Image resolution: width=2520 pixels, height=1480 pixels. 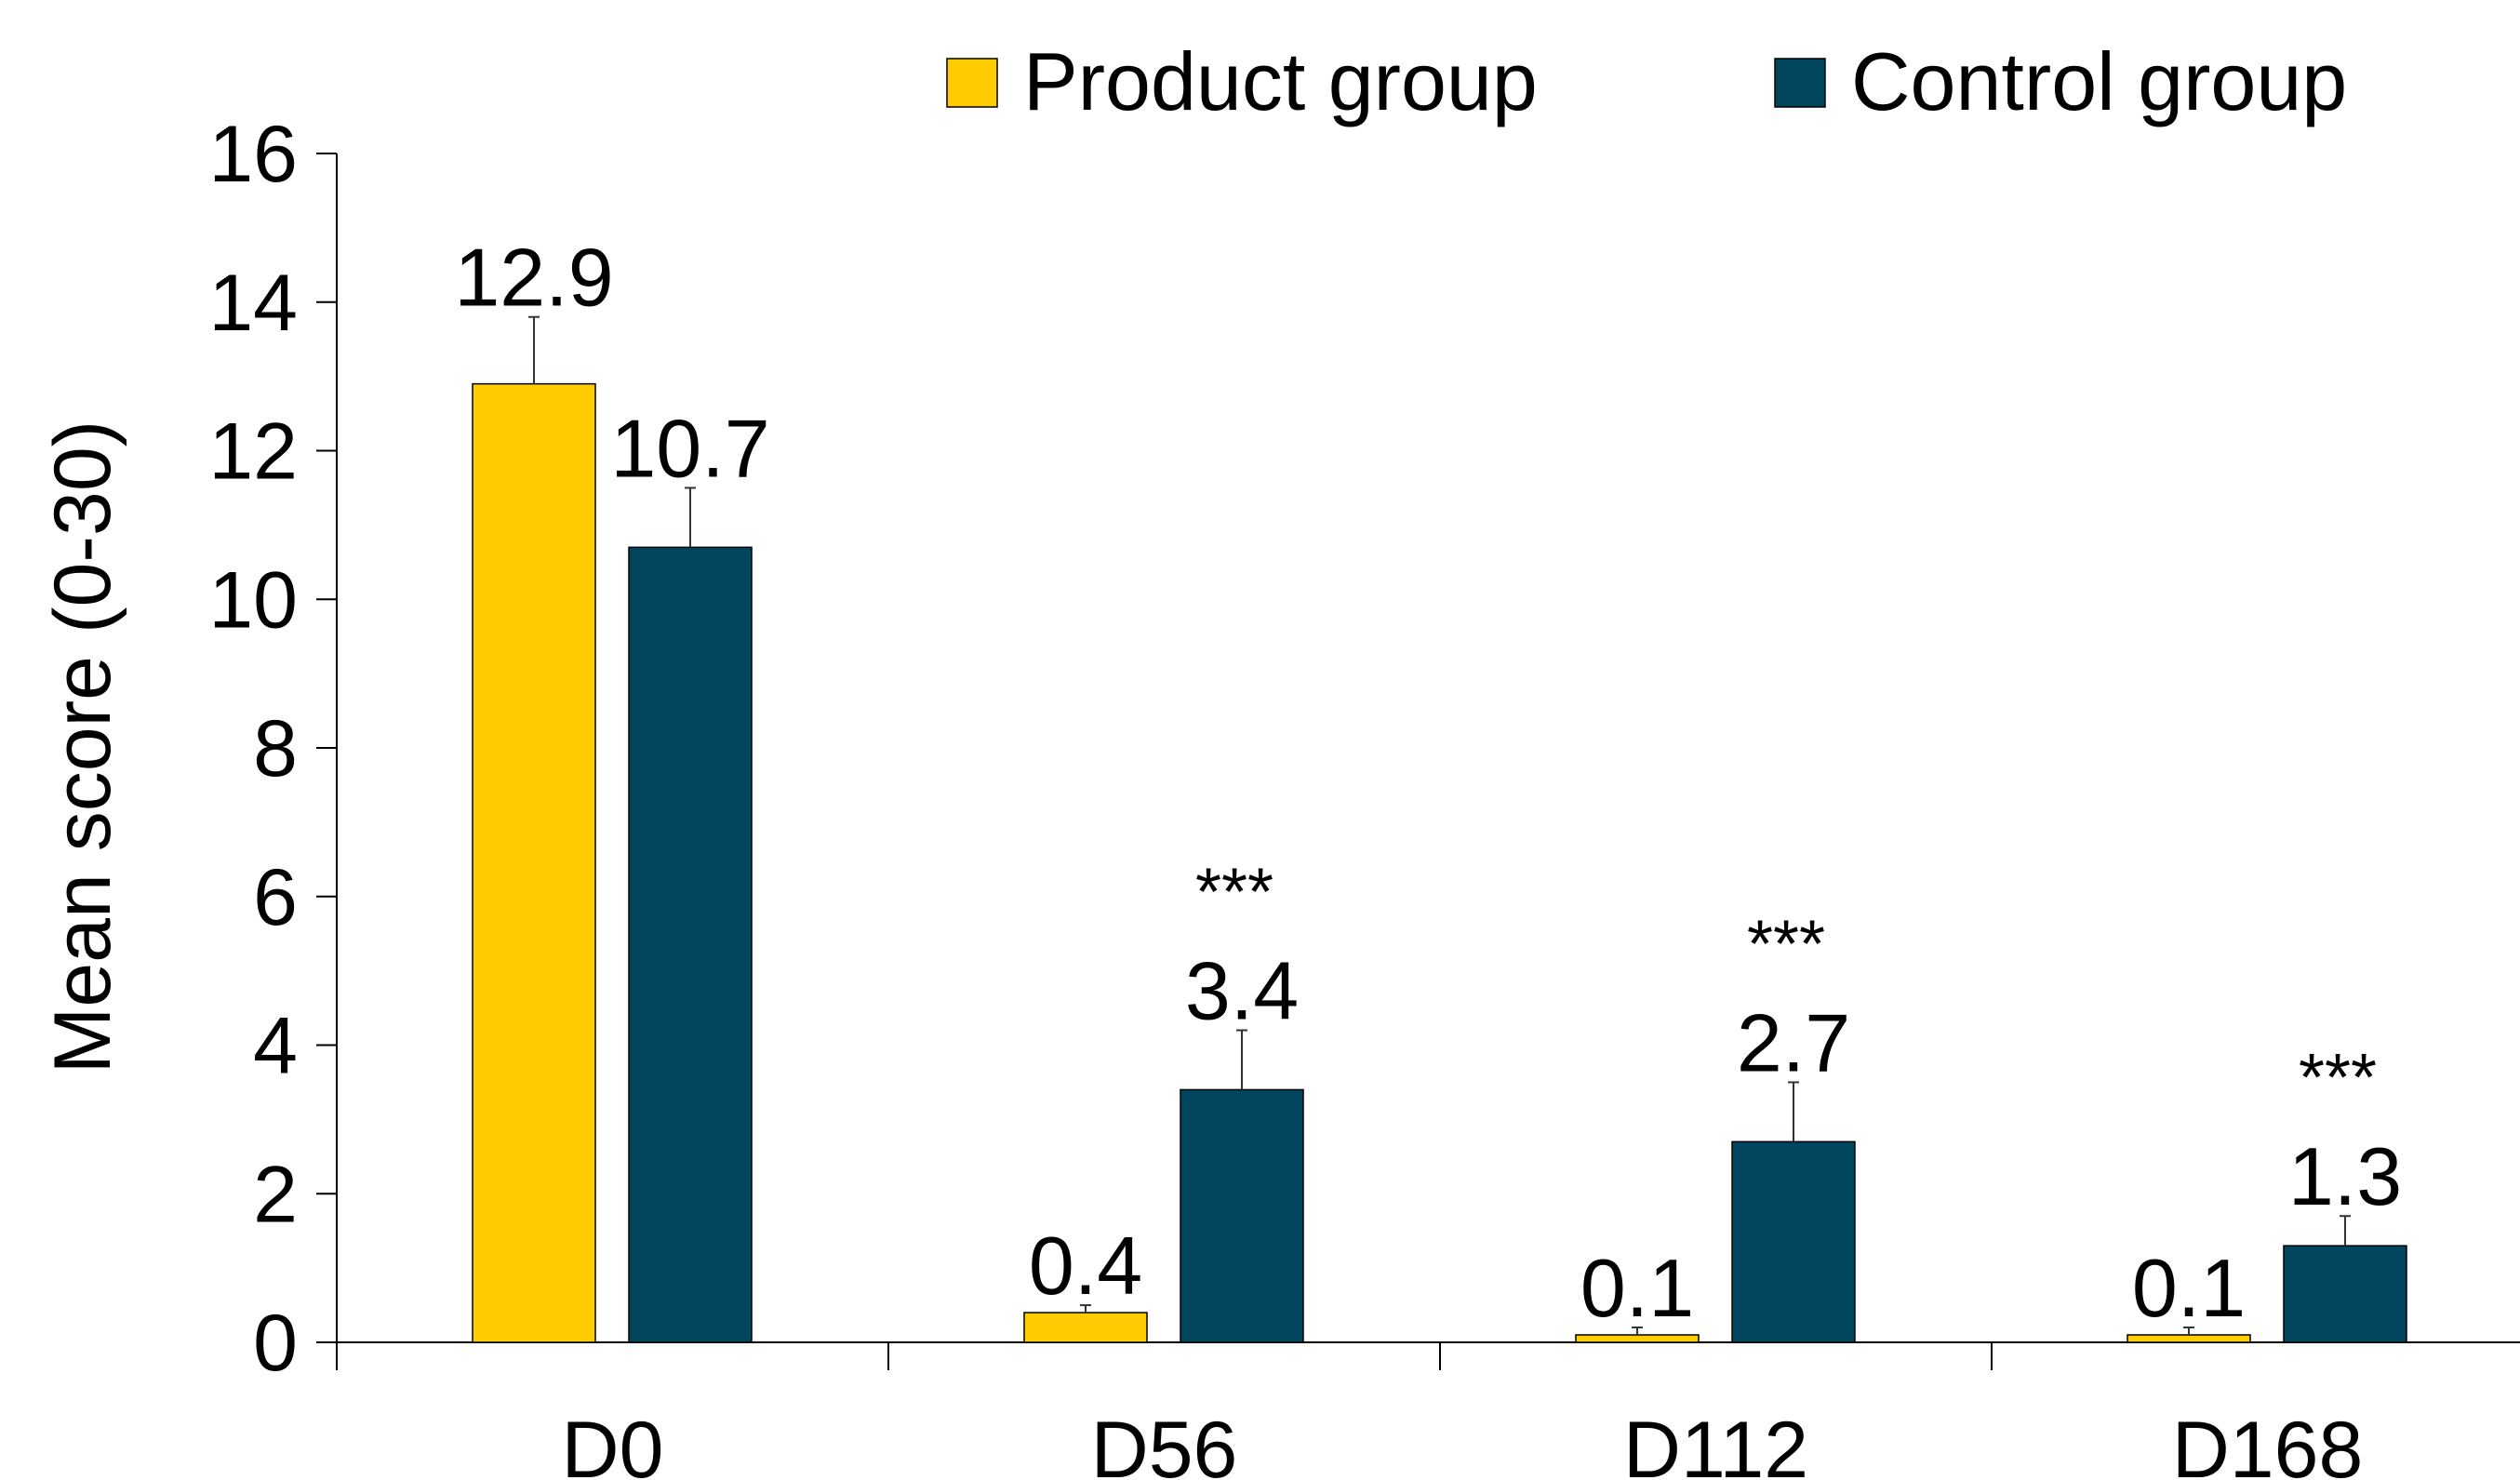 What do you see at coordinates (1793, 1042) in the screenshot?
I see `data-label: 2.7` at bounding box center [1793, 1042].